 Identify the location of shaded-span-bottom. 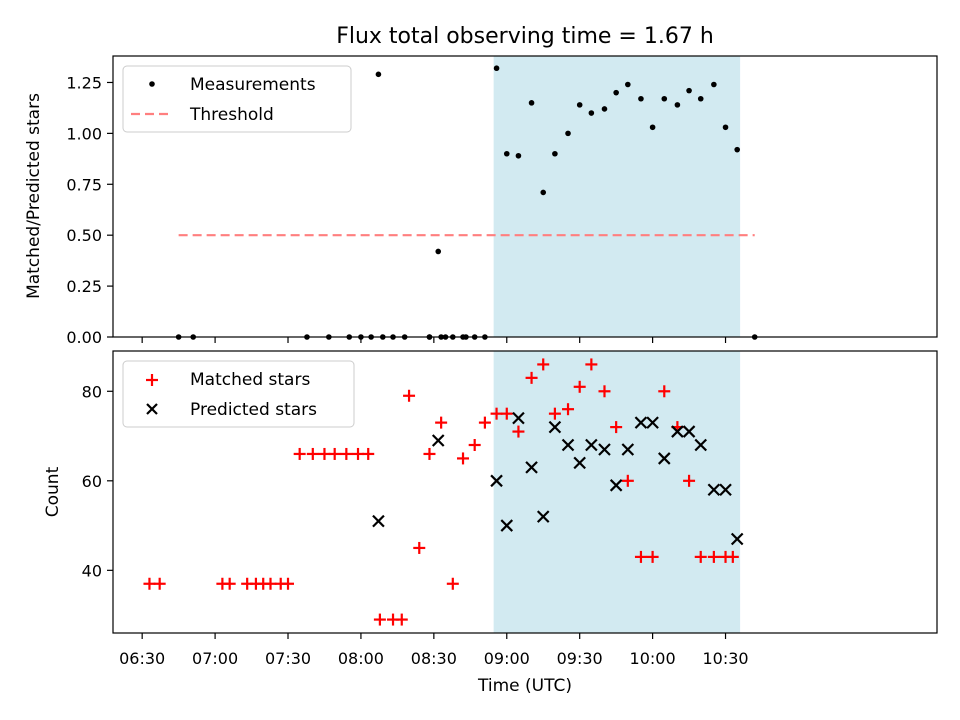
(617, 492).